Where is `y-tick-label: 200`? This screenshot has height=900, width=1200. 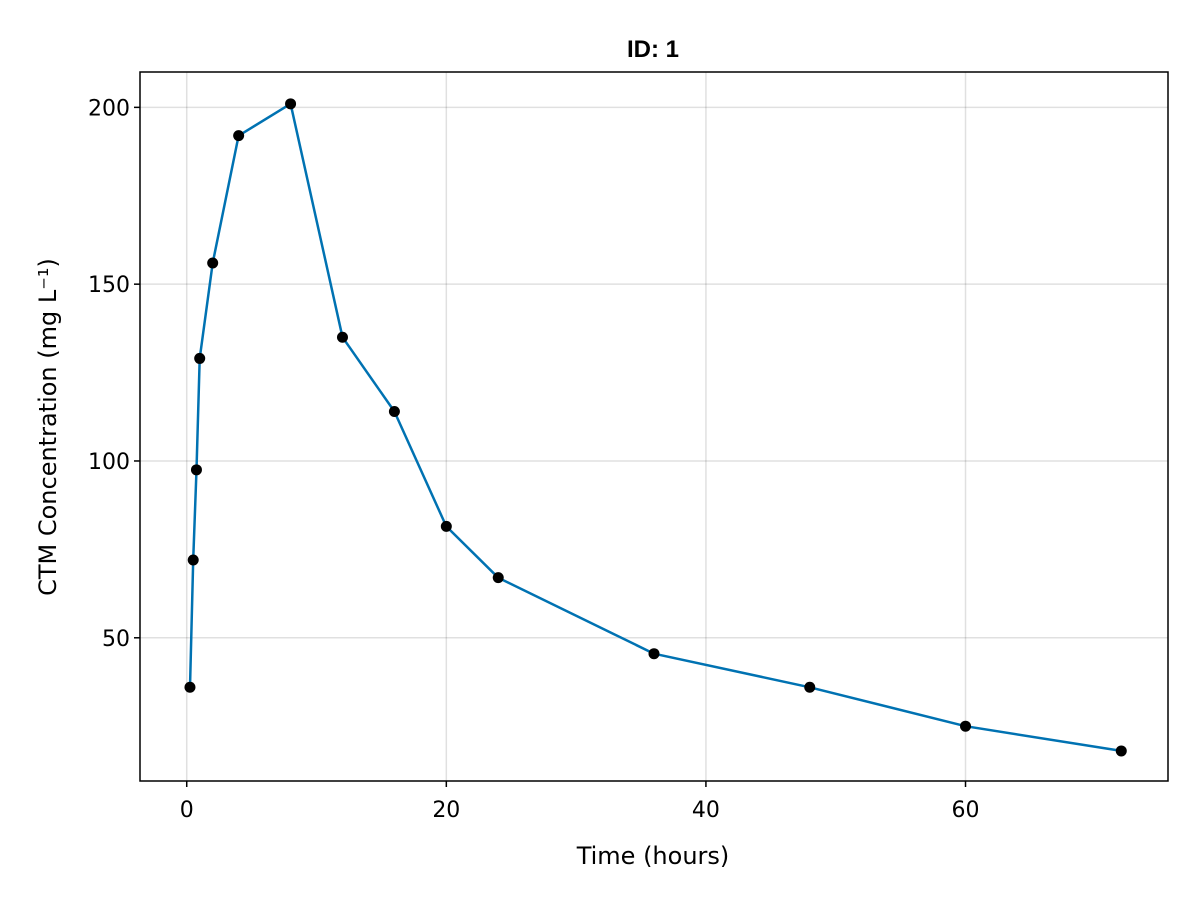
y-tick-label: 200 is located at coordinates (109, 108).